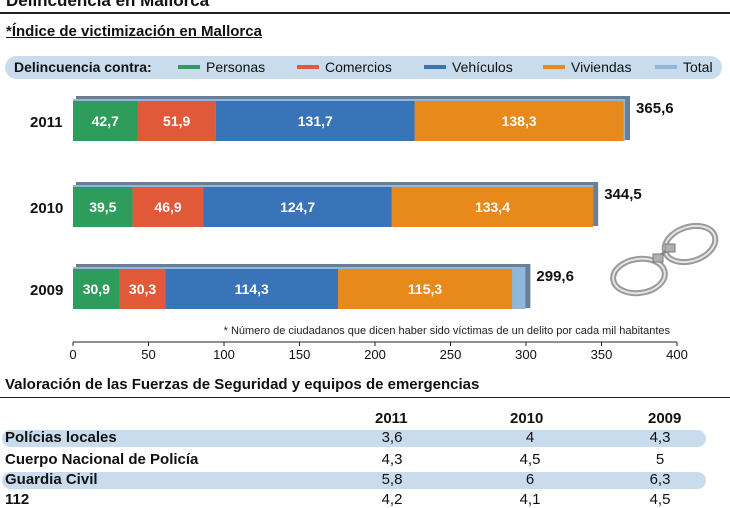  What do you see at coordinates (530, 437) in the screenshot?
I see `table-cell: 4` at bounding box center [530, 437].